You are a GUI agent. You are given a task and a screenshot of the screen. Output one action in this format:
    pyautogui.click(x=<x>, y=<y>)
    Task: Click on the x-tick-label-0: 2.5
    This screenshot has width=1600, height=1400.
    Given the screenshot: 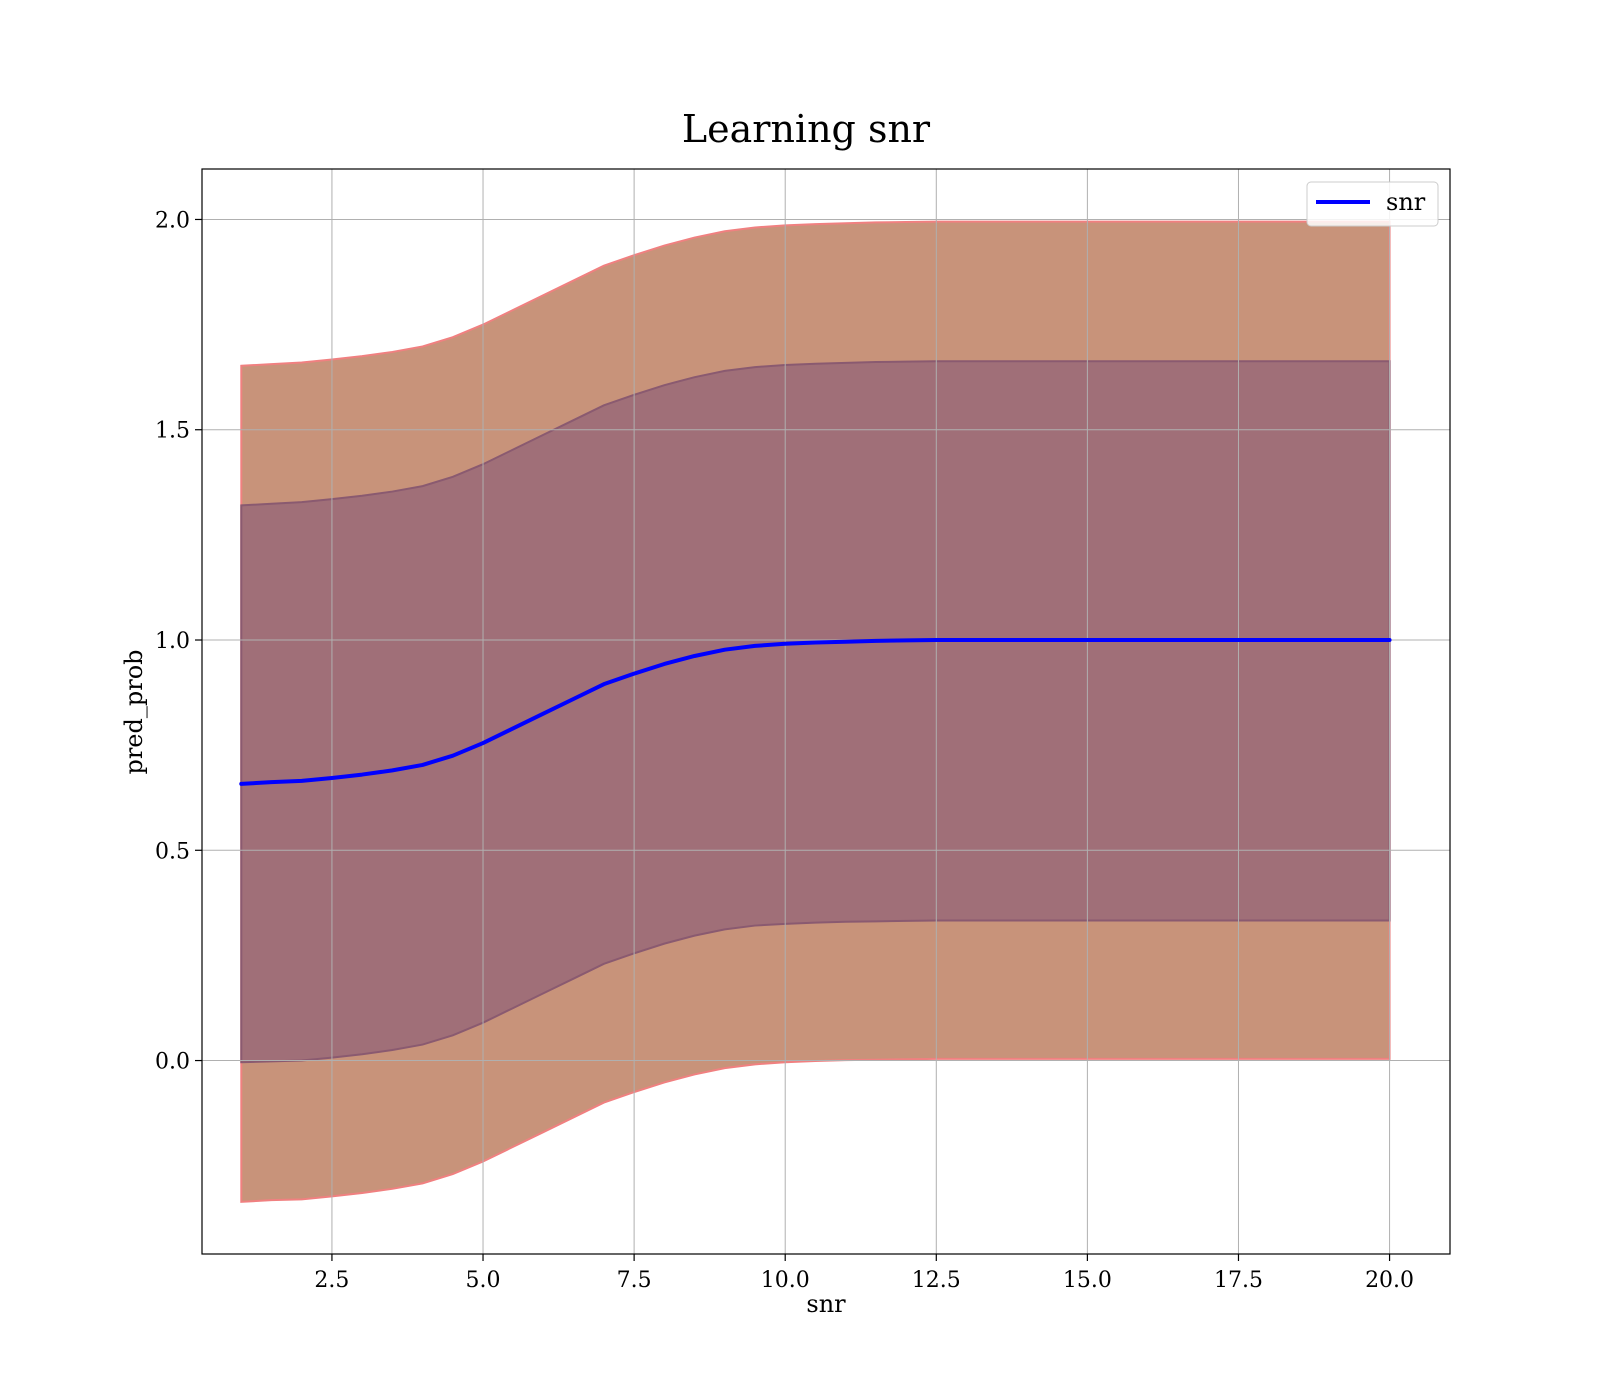 What is the action you would take?
    pyautogui.click(x=331, y=1280)
    